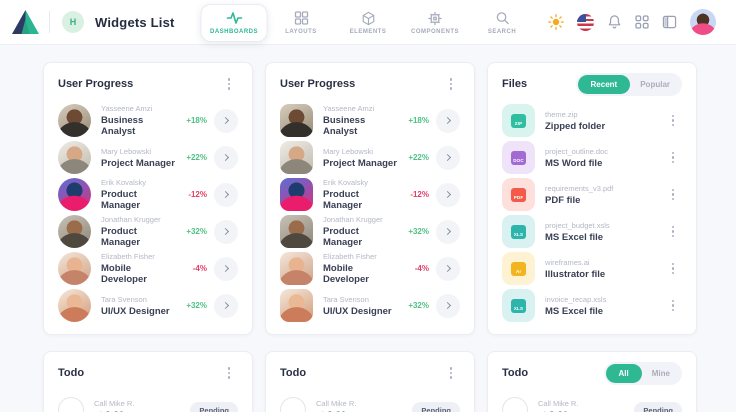 The height and width of the screenshot is (412, 736). Describe the element at coordinates (346, 299) in the screenshot. I see `user-name: Tara Svenson` at that location.